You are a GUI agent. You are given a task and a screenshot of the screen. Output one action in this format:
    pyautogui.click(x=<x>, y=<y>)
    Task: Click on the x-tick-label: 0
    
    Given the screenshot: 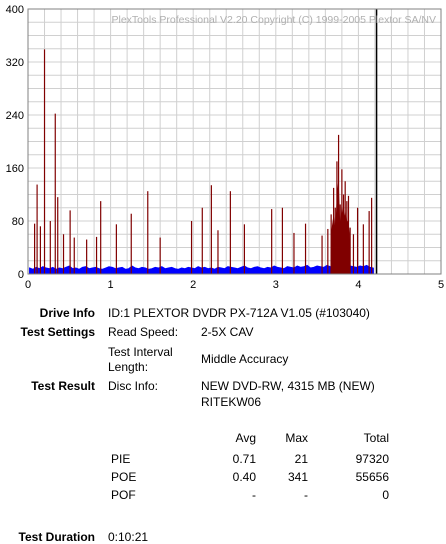 What is the action you would take?
    pyautogui.click(x=28, y=285)
    